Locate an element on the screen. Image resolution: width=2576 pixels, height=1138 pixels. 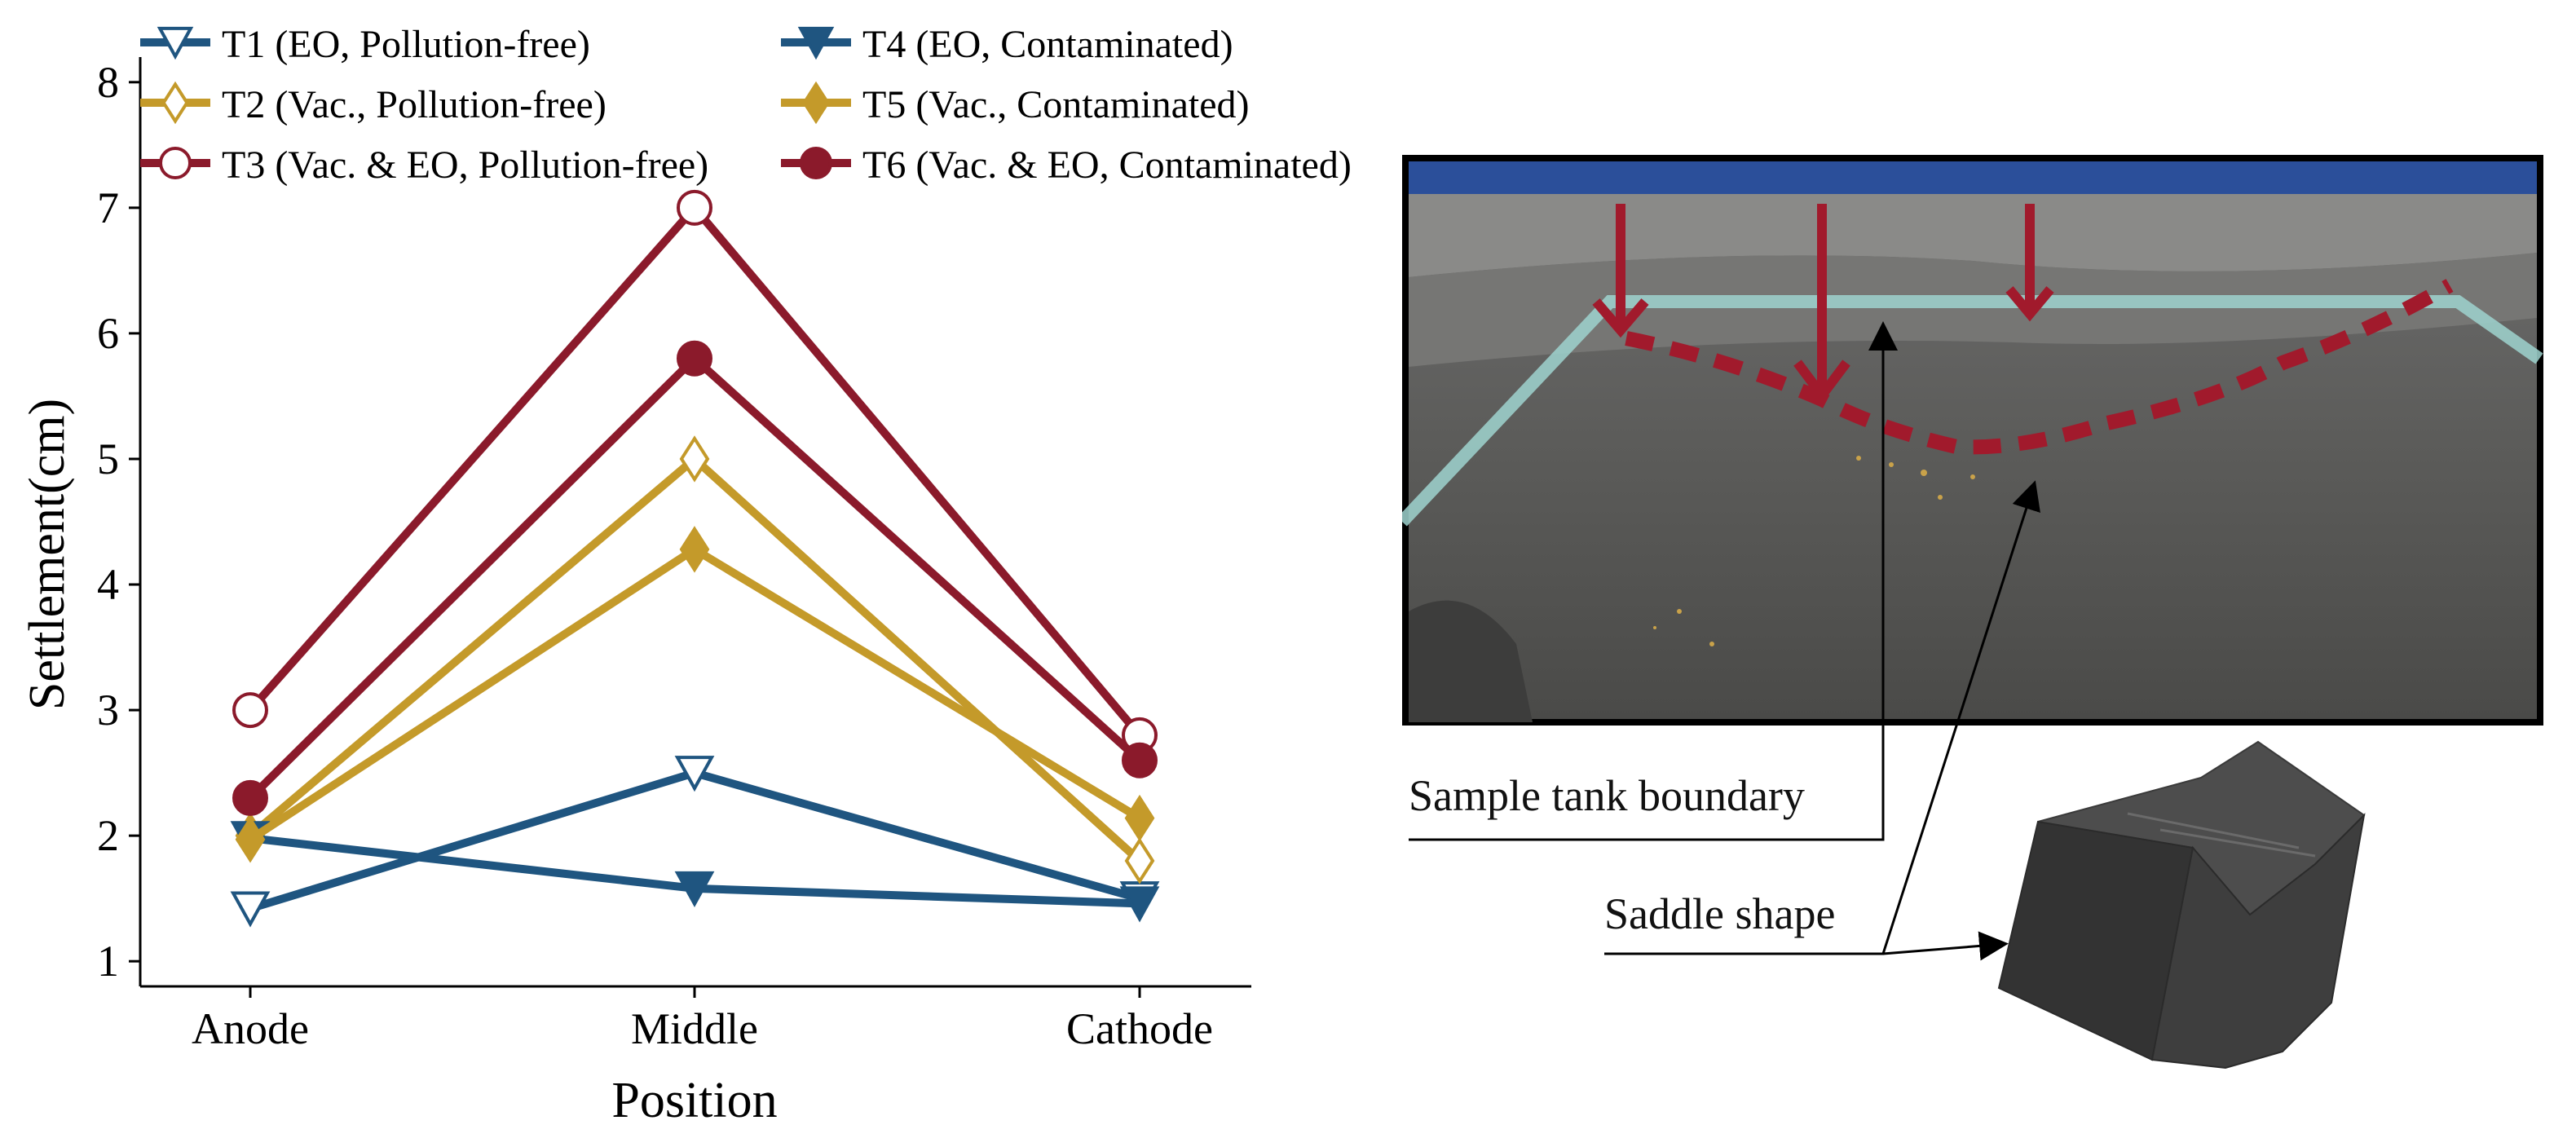
y-tick-label: 7 is located at coordinates (108, 207).